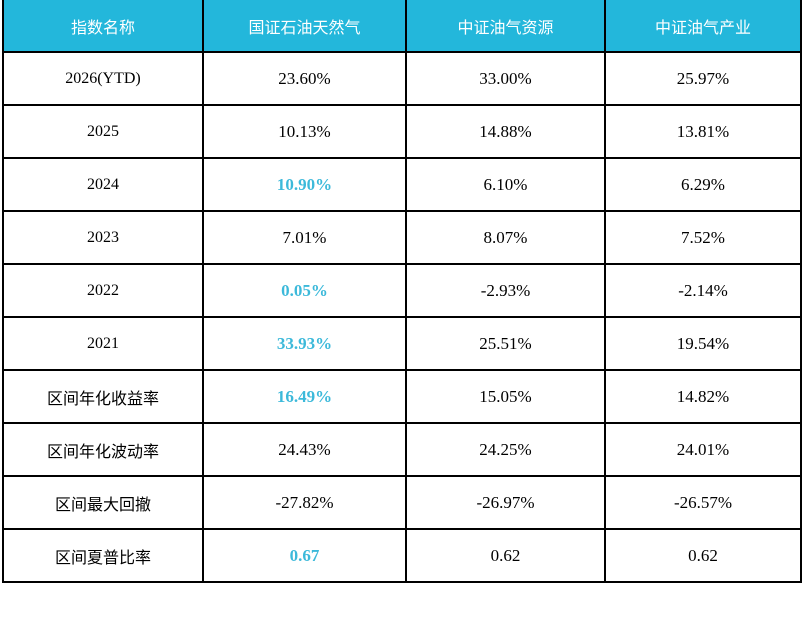  I want to click on row-label-cell: 2022, so click(103, 290).